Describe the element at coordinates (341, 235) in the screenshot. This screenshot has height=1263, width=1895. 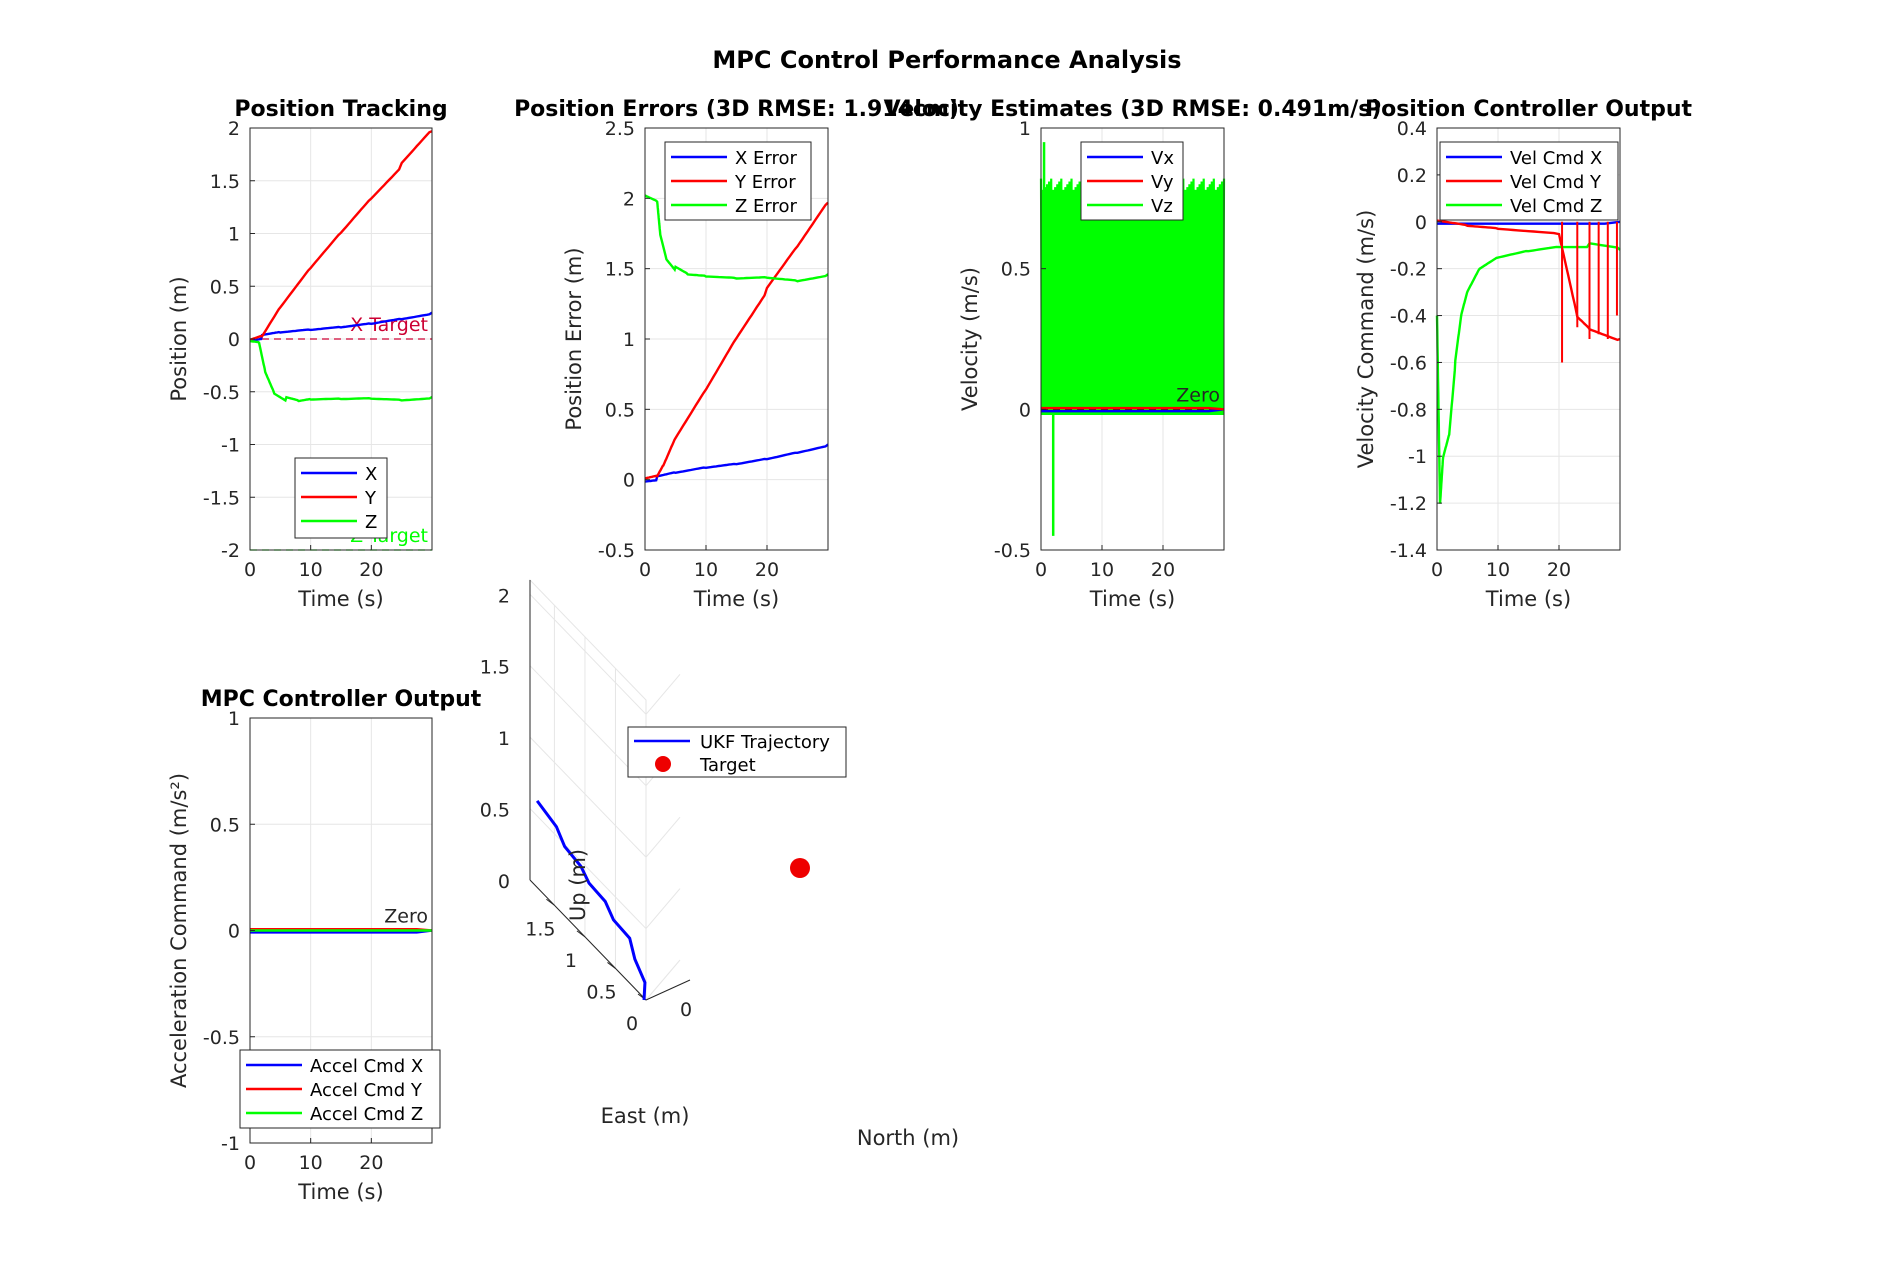
I see `series-line-y` at that location.